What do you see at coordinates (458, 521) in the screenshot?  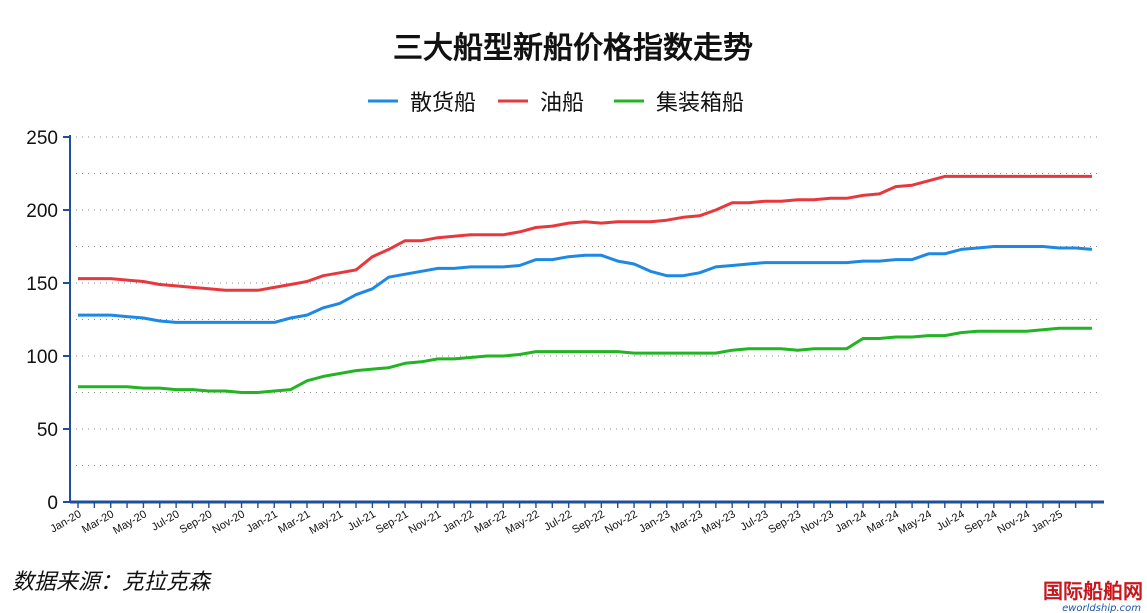 I see `x-tick-label: Jan-22` at bounding box center [458, 521].